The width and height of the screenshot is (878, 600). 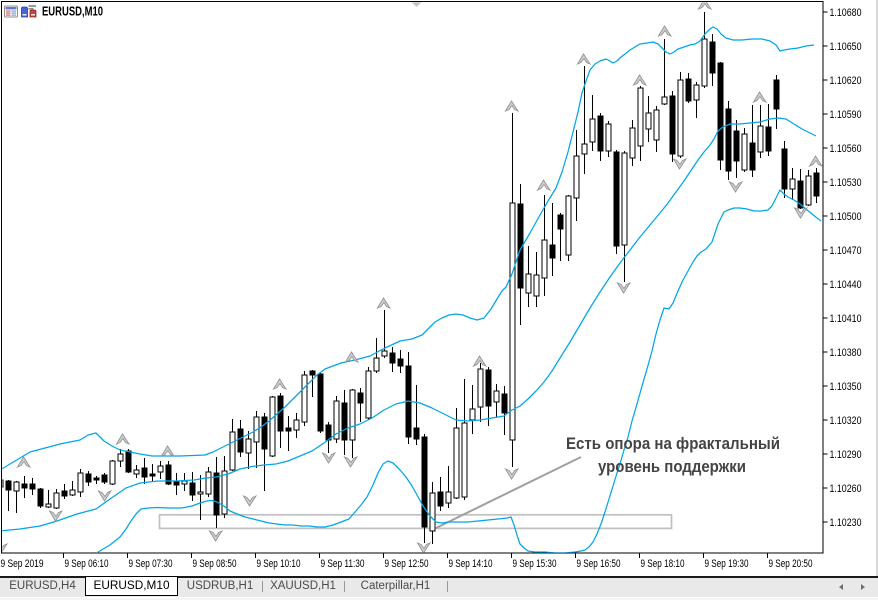 I want to click on svg-text: 1.10590, so click(x=846, y=115).